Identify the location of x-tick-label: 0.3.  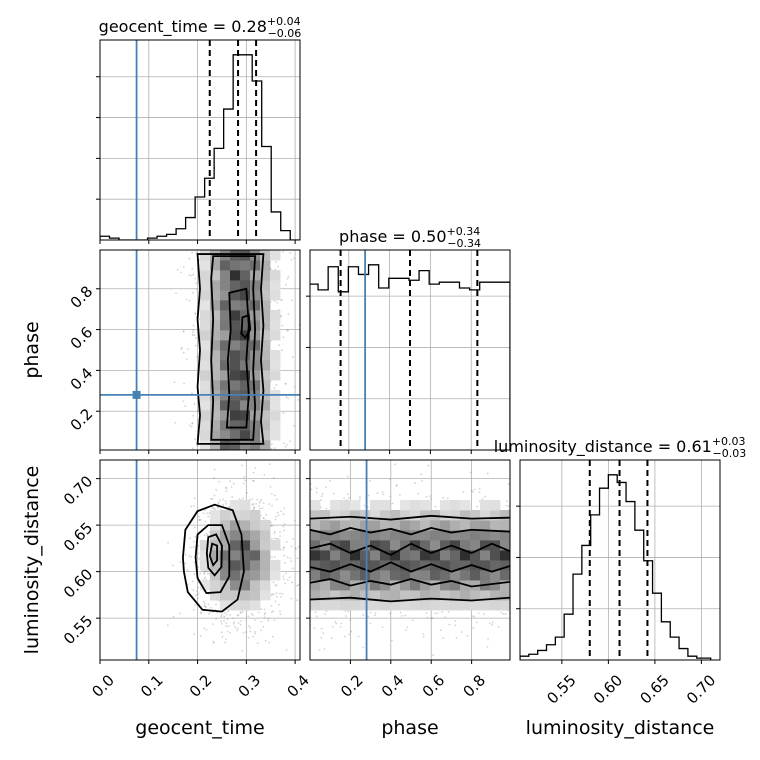
(250, 686).